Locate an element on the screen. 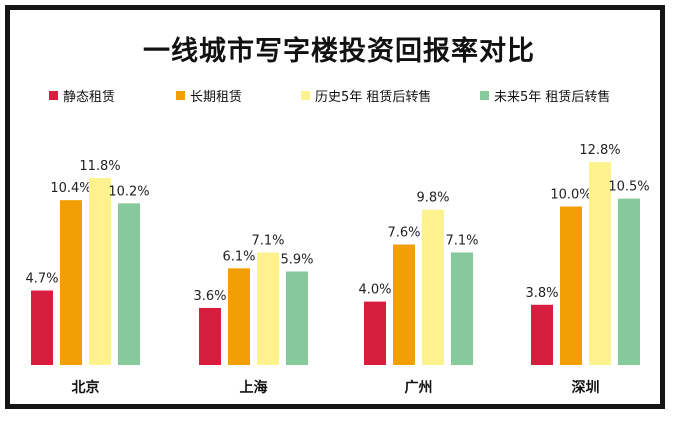  bar-shenzhen-future is located at coordinates (629, 281).